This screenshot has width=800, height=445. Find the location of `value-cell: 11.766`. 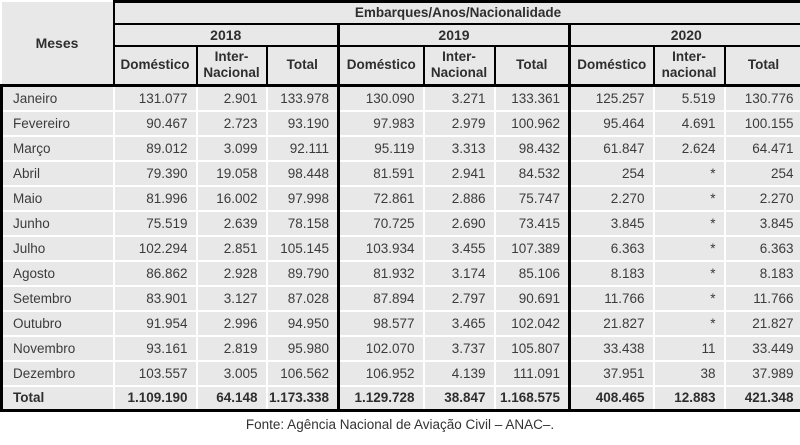

value-cell: 11.766 is located at coordinates (761, 297).